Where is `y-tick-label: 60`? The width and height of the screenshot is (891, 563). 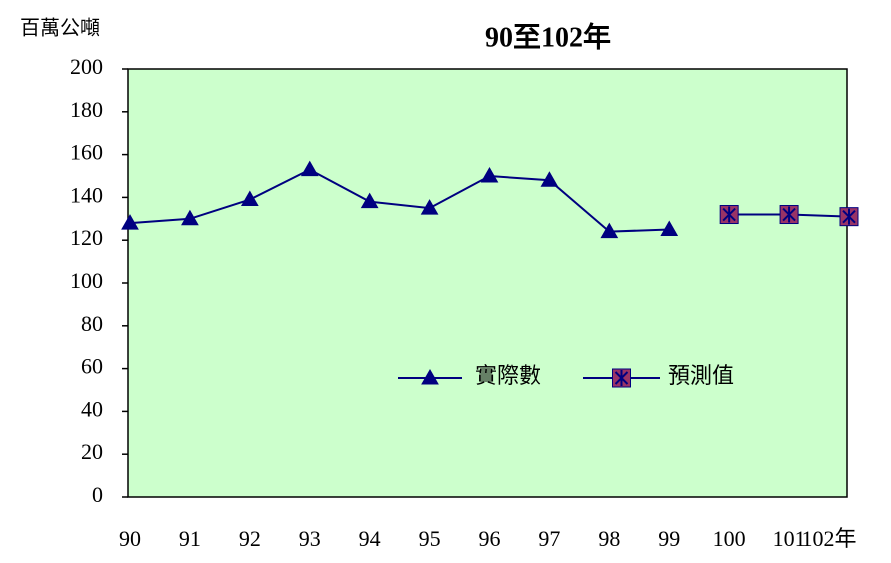
y-tick-label: 60 is located at coordinates (92, 366).